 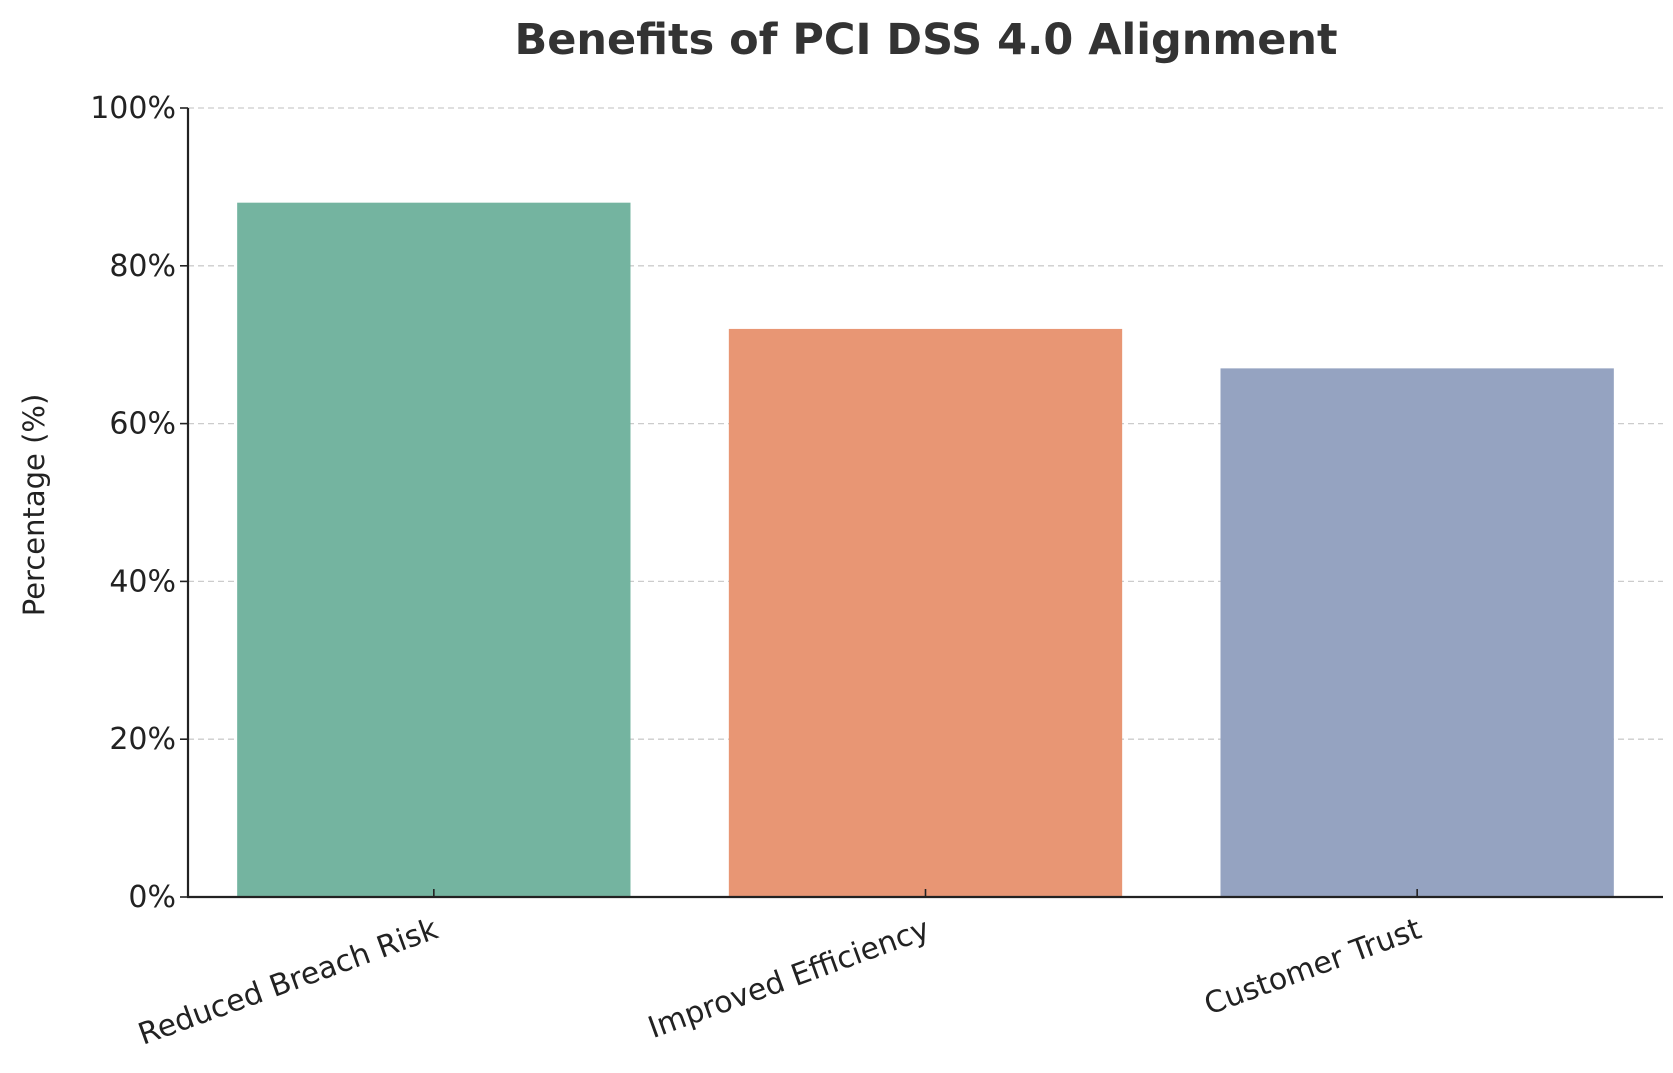 I want to click on y-tick-label: 40%, so click(x=142, y=581).